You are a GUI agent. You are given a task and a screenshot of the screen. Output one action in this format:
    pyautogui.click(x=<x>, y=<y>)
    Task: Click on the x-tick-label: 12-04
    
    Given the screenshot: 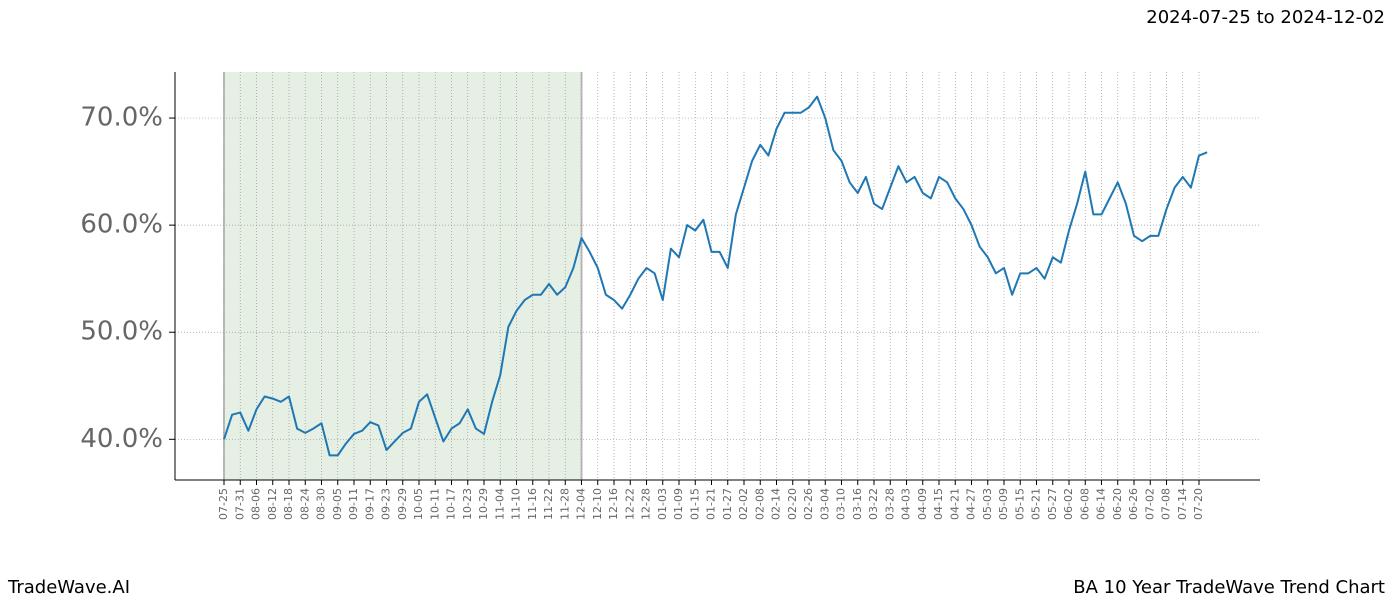 What is the action you would take?
    pyautogui.click(x=581, y=504)
    